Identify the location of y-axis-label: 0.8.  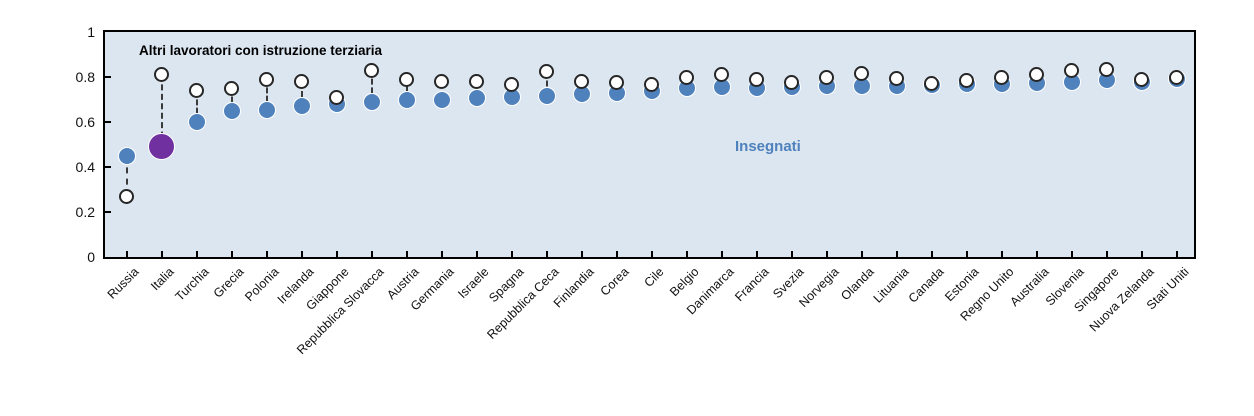
(85, 77).